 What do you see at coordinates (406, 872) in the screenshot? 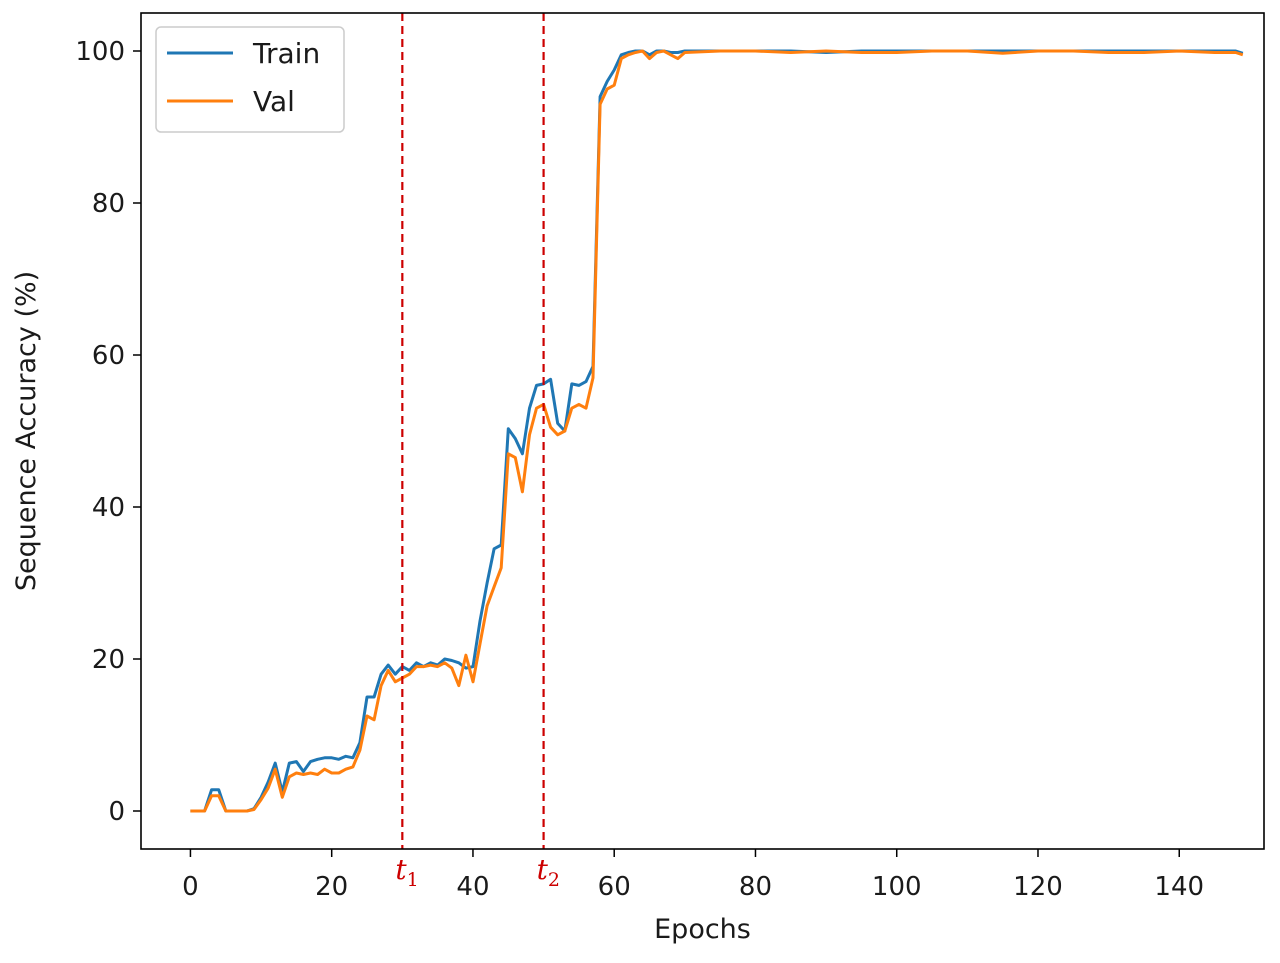
I see `marker-label-1: t1` at bounding box center [406, 872].